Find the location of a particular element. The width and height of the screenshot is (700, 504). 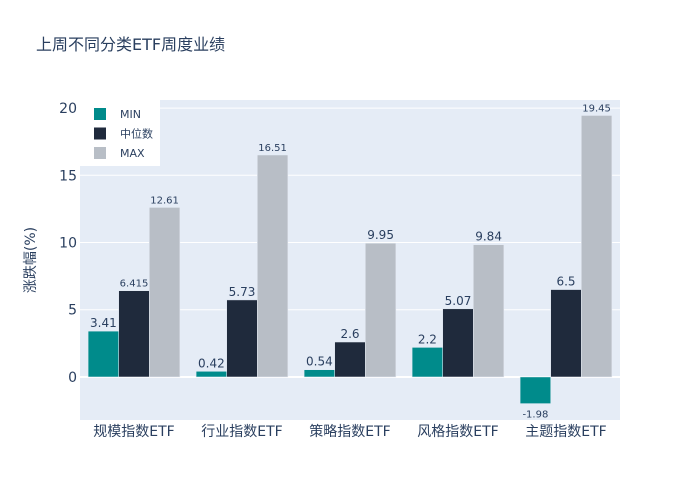

bar-value-label: -1.98 is located at coordinates (535, 415).